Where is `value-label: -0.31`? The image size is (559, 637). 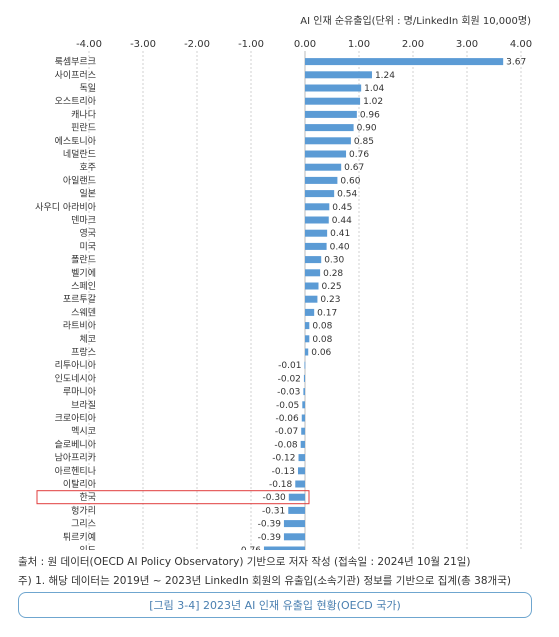 value-label: -0.31 is located at coordinates (273, 511).